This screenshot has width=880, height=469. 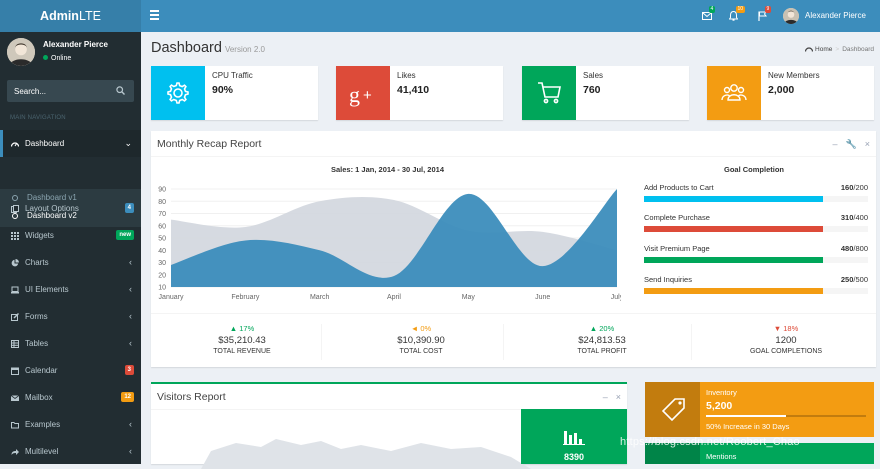 What do you see at coordinates (21, 52) in the screenshot?
I see `sidebar-avatar-icon` at bounding box center [21, 52].